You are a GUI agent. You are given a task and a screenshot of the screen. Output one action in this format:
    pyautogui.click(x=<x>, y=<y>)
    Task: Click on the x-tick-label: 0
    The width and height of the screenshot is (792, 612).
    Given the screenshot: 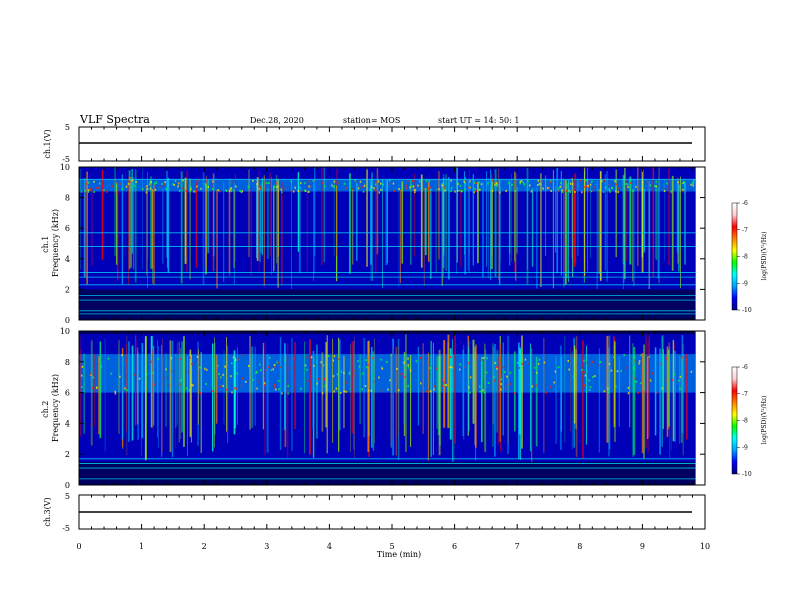 What is the action you would take?
    pyautogui.click(x=78, y=546)
    